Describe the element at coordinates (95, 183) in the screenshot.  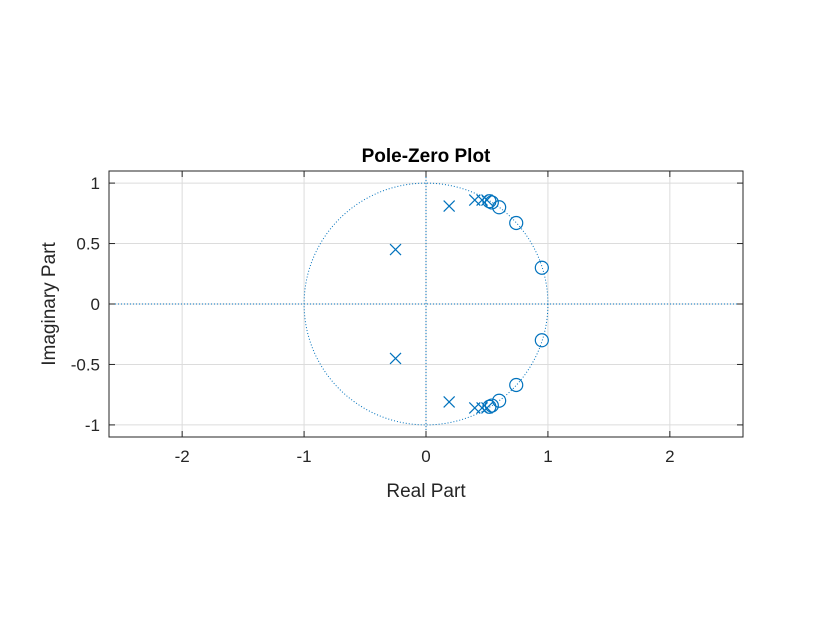
I see `y-tick-label: 1` at that location.